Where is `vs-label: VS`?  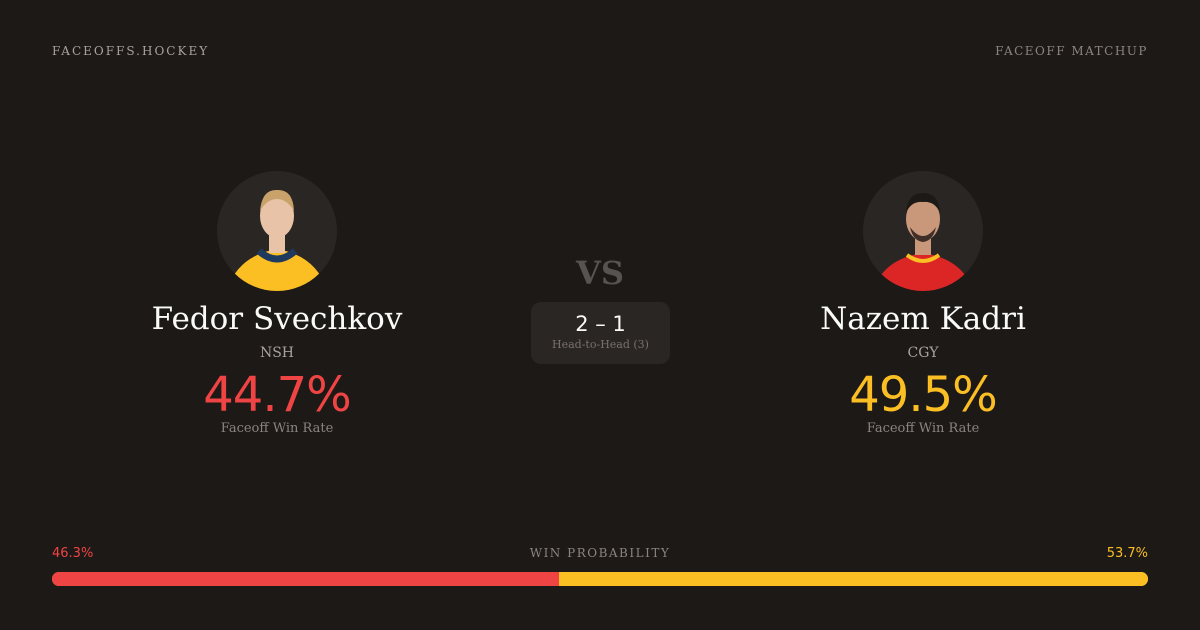
vs-label: VS is located at coordinates (600, 273).